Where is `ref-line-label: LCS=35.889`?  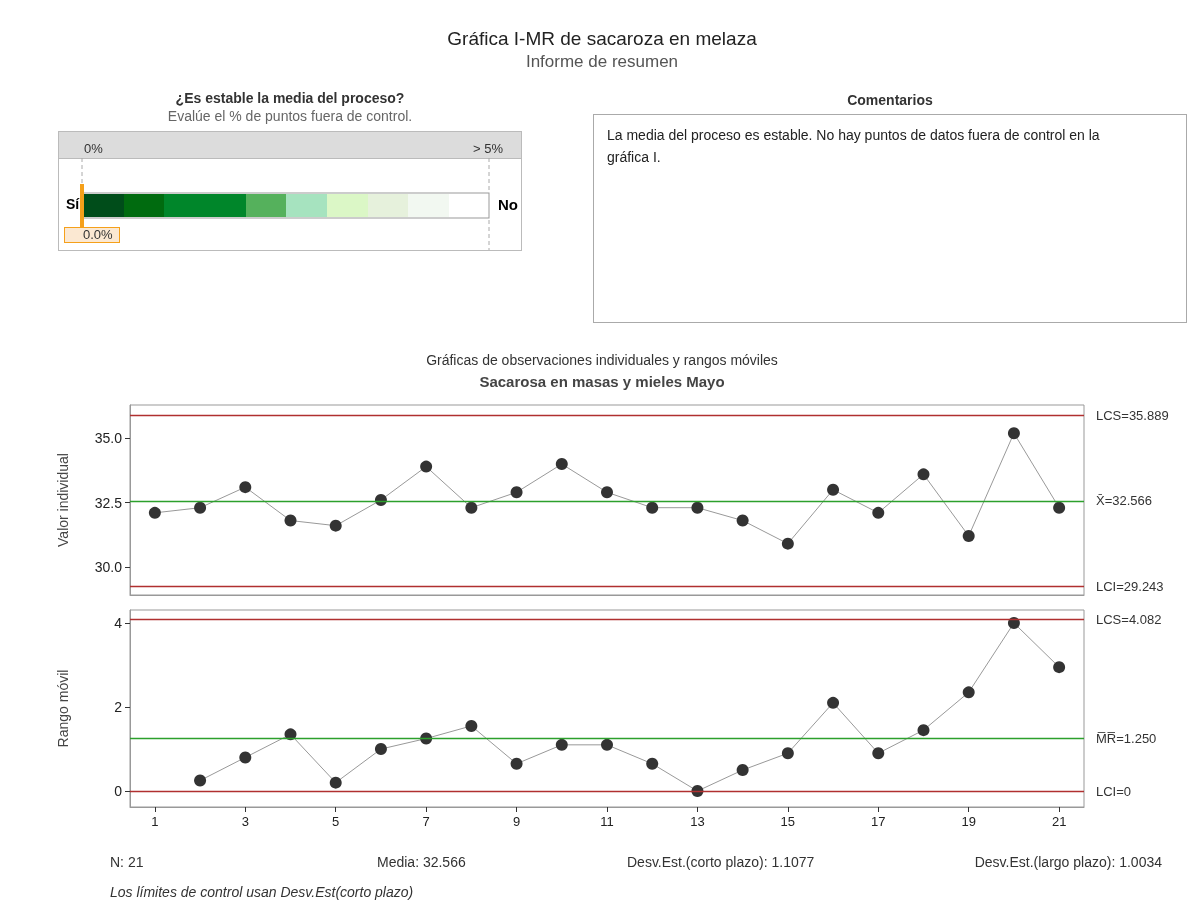 ref-line-label: LCS=35.889 is located at coordinates (1132, 416).